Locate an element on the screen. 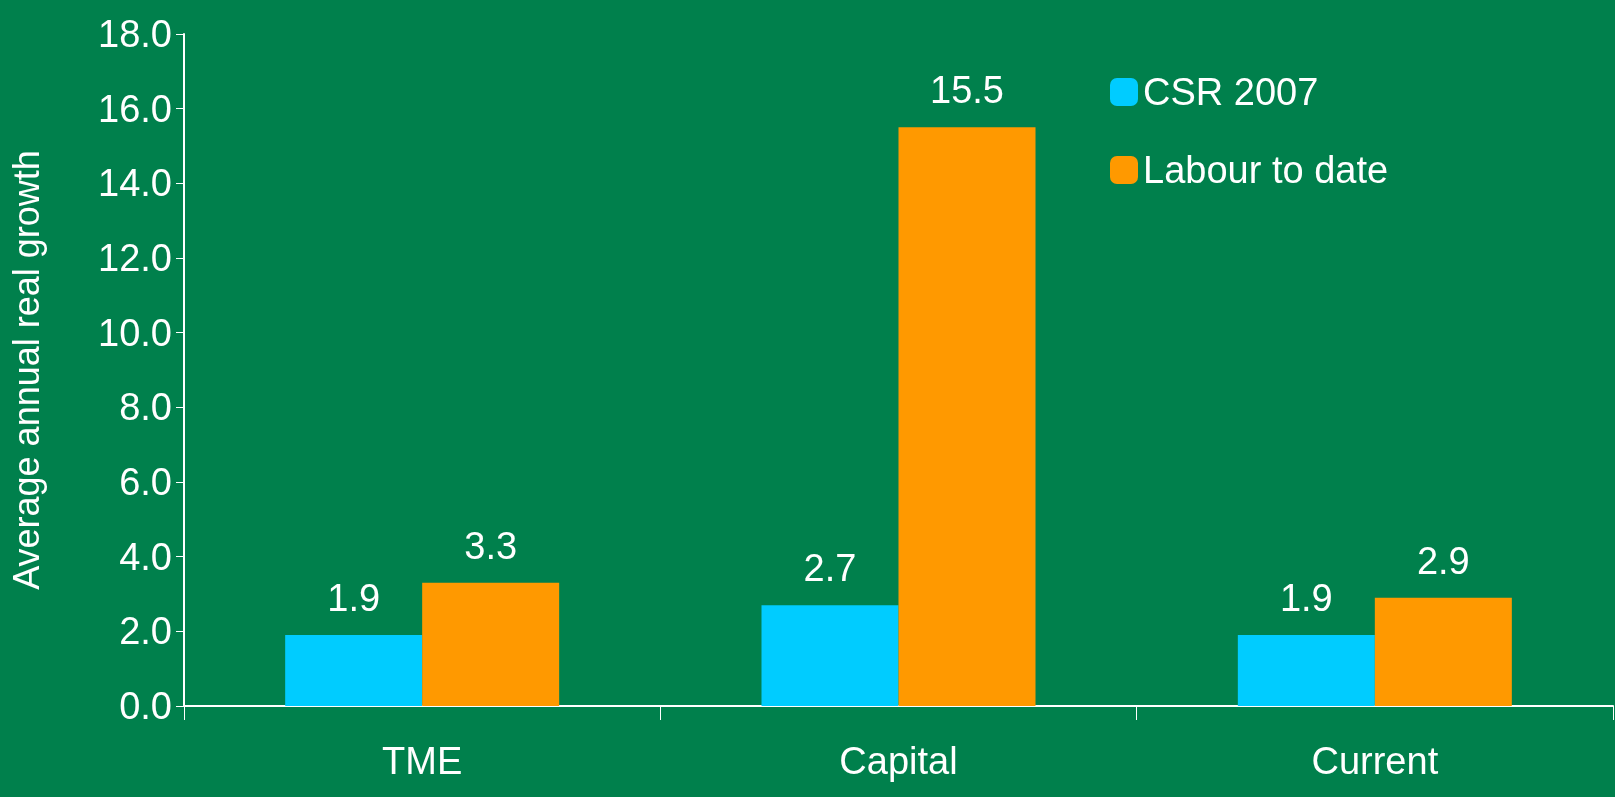  y-tick-label: 4.0 is located at coordinates (145, 556).